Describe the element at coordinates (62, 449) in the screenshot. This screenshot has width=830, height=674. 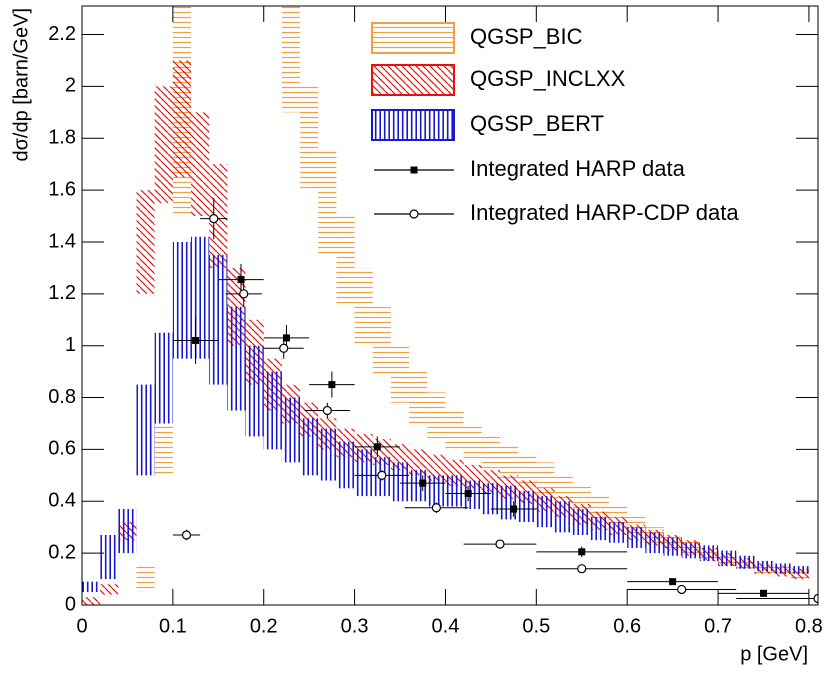
I see `y-tick-label: 0.6` at that location.